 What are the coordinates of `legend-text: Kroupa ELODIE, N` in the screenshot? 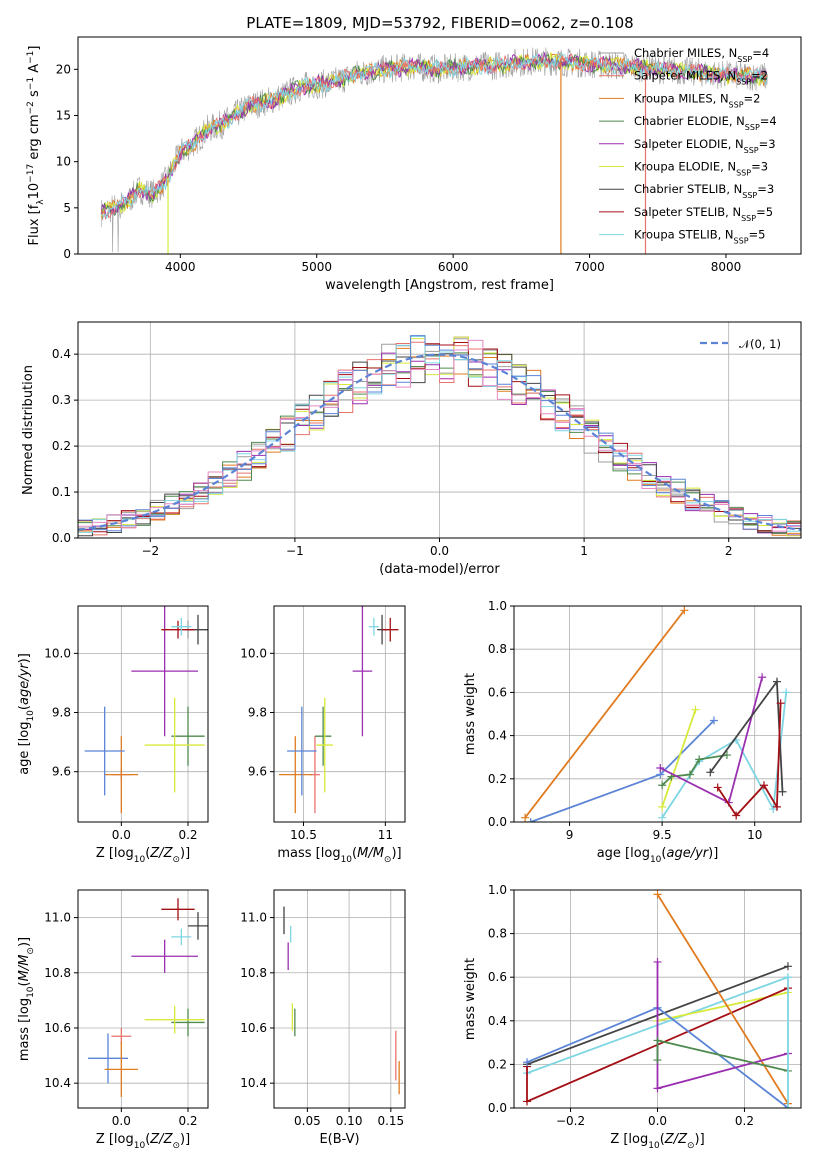 It's located at (685, 167).